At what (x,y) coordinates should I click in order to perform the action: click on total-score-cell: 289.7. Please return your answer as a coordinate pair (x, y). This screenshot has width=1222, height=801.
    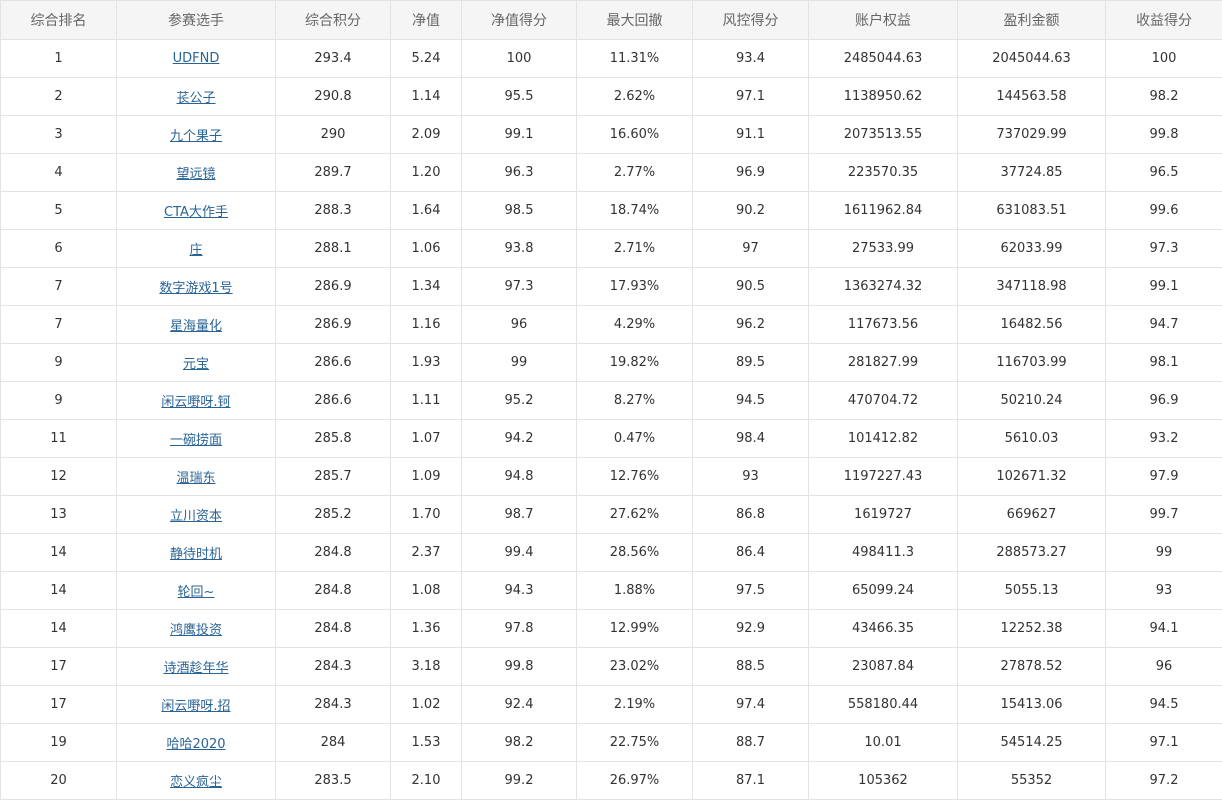
    Looking at the image, I should click on (333, 172).